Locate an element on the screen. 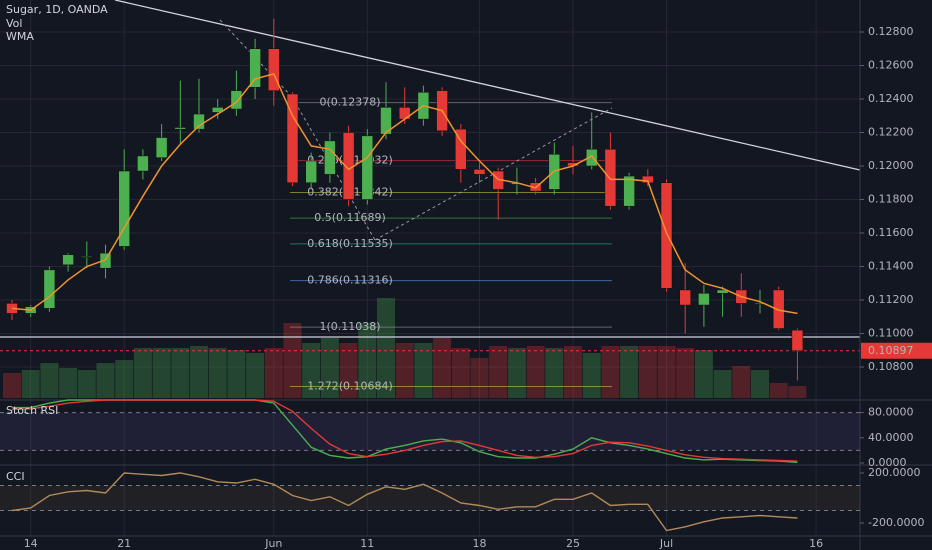 Image resolution: width=932 pixels, height=550 pixels. y-tick-label: 200.0000 is located at coordinates (894, 472).